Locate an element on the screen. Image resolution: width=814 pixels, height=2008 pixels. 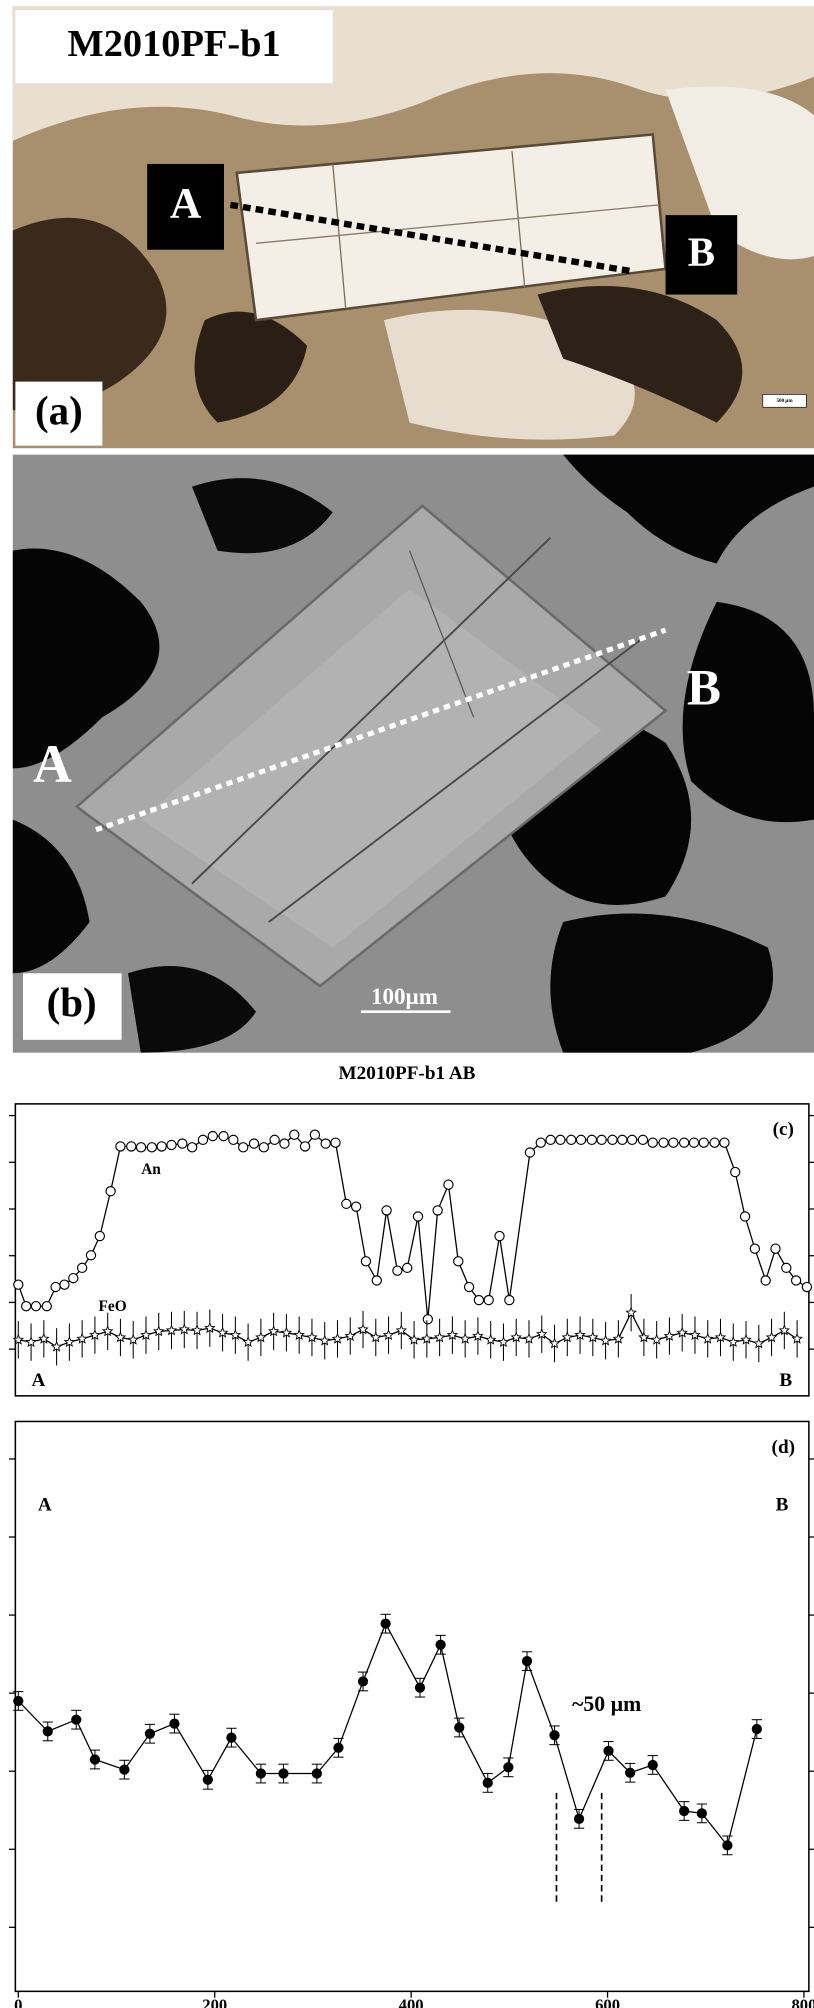
point-label: B is located at coordinates (701, 252).